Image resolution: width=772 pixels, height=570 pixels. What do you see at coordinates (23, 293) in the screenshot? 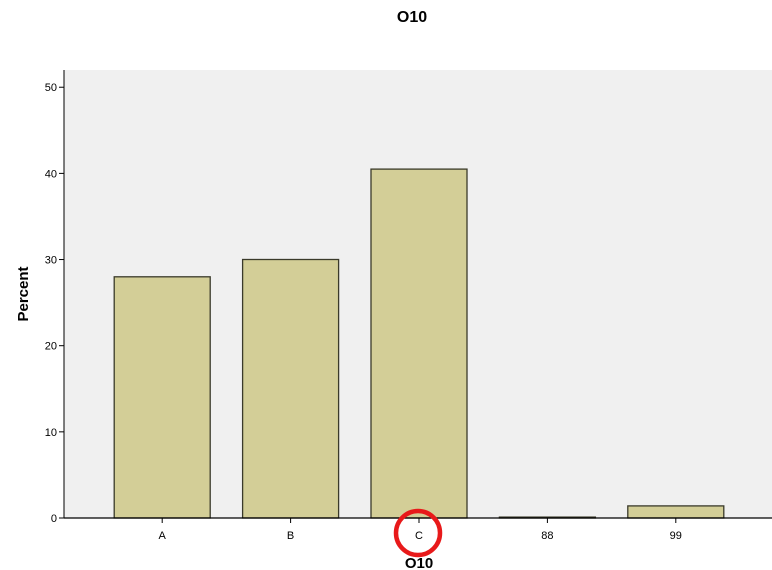
I see `y-axis-title: Percent` at bounding box center [23, 293].